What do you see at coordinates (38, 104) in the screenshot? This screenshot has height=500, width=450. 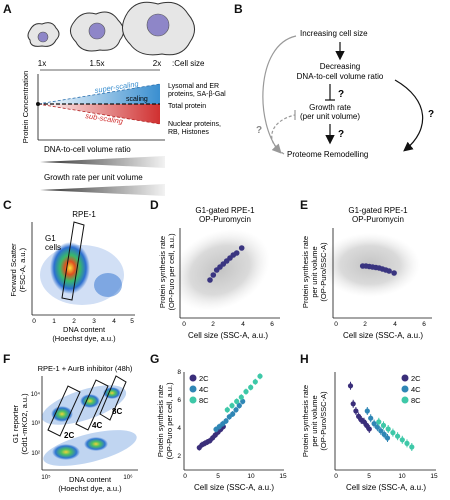 I see `origin-dot` at bounding box center [38, 104].